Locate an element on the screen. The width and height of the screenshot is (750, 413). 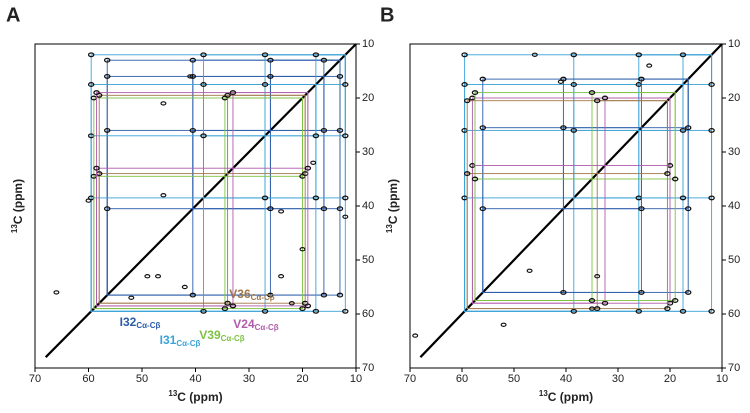
x-tick-label: 70 is located at coordinates (410, 379).